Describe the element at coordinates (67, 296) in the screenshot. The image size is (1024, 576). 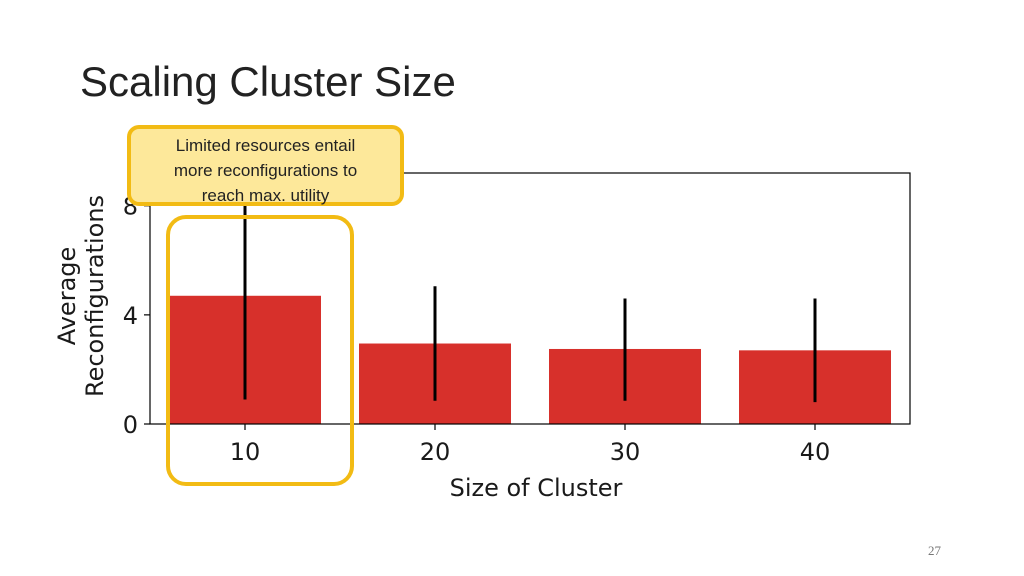
I see `y-axis-label-line-1: Average` at that location.